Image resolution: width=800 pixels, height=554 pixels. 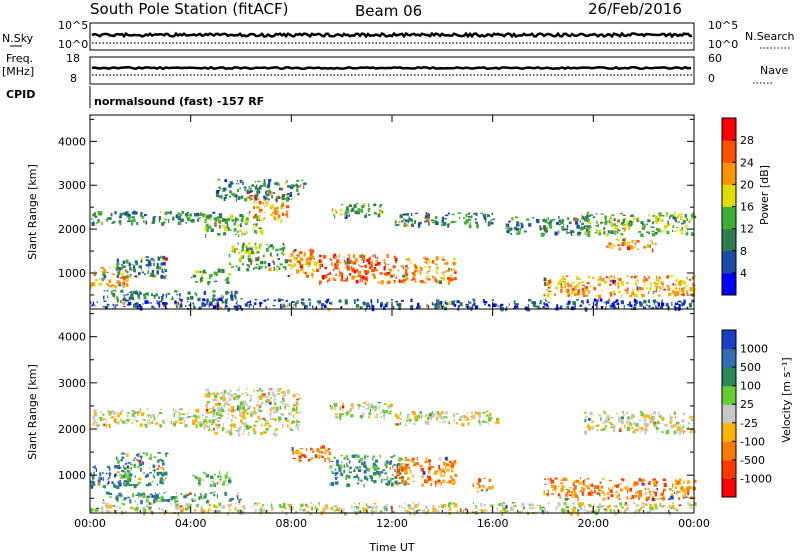 What do you see at coordinates (72, 141) in the screenshot?
I see `power-ytick-label: 4000` at bounding box center [72, 141].